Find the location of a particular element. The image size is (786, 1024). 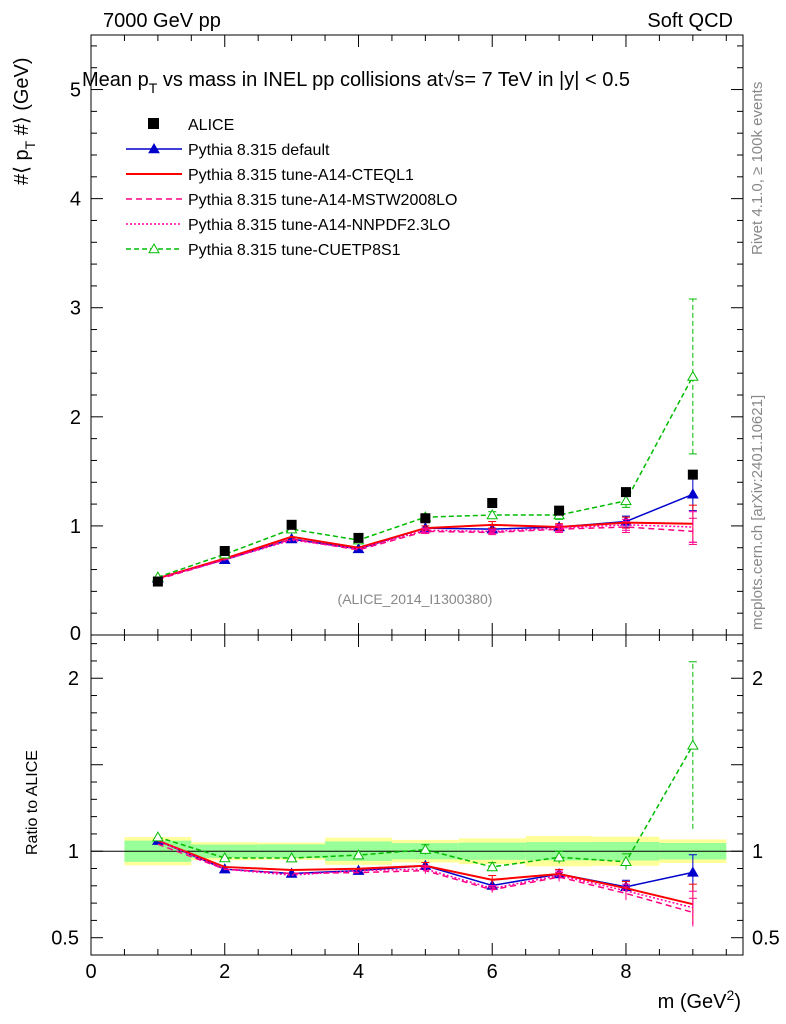

legend-label: Pythia 8.315 tune-A14-MSTW2008LO is located at coordinates (322, 200).